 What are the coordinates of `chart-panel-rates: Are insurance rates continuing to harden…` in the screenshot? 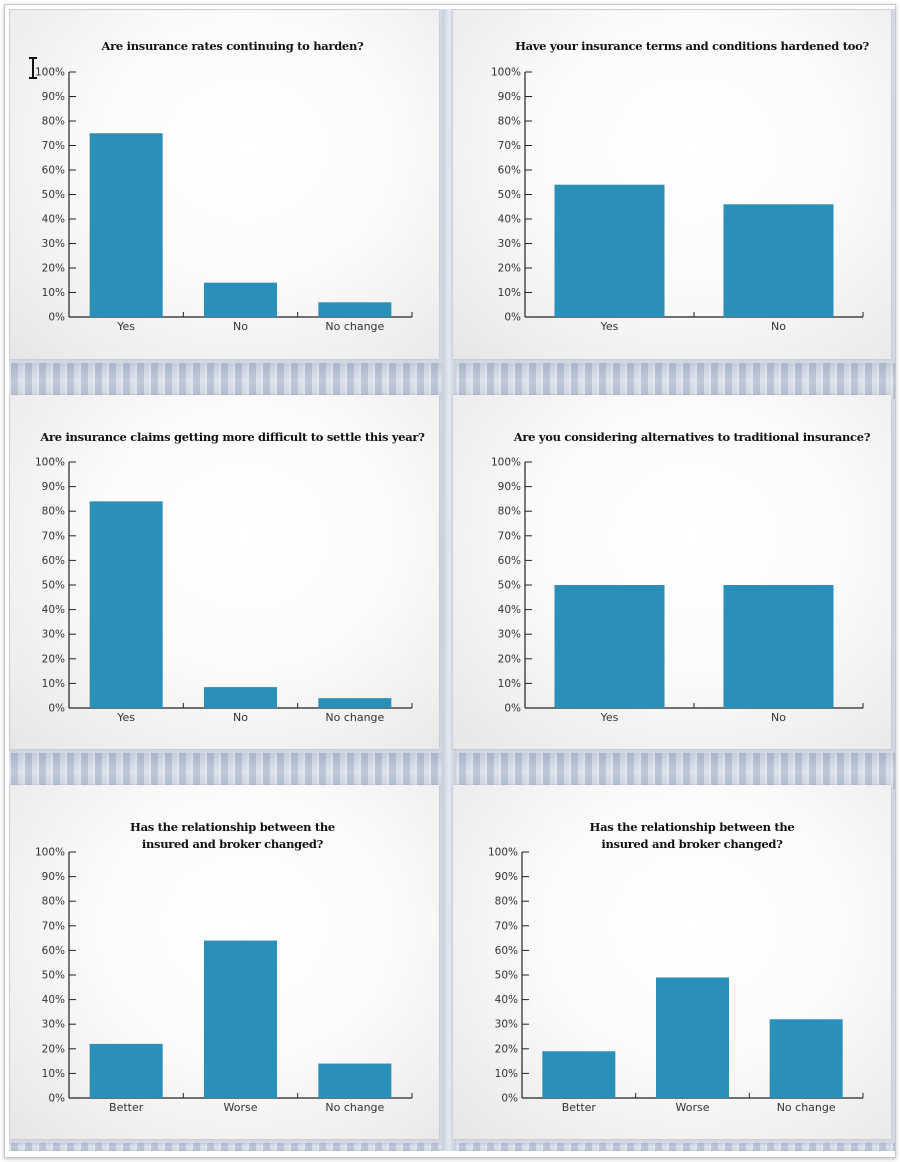 It's located at (224, 184).